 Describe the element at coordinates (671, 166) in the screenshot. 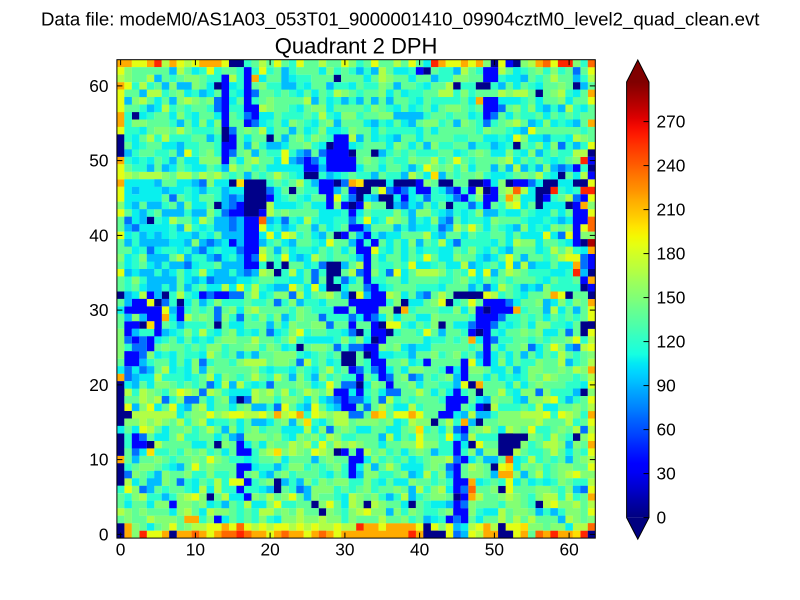

I see `svg-text: 240` at that location.